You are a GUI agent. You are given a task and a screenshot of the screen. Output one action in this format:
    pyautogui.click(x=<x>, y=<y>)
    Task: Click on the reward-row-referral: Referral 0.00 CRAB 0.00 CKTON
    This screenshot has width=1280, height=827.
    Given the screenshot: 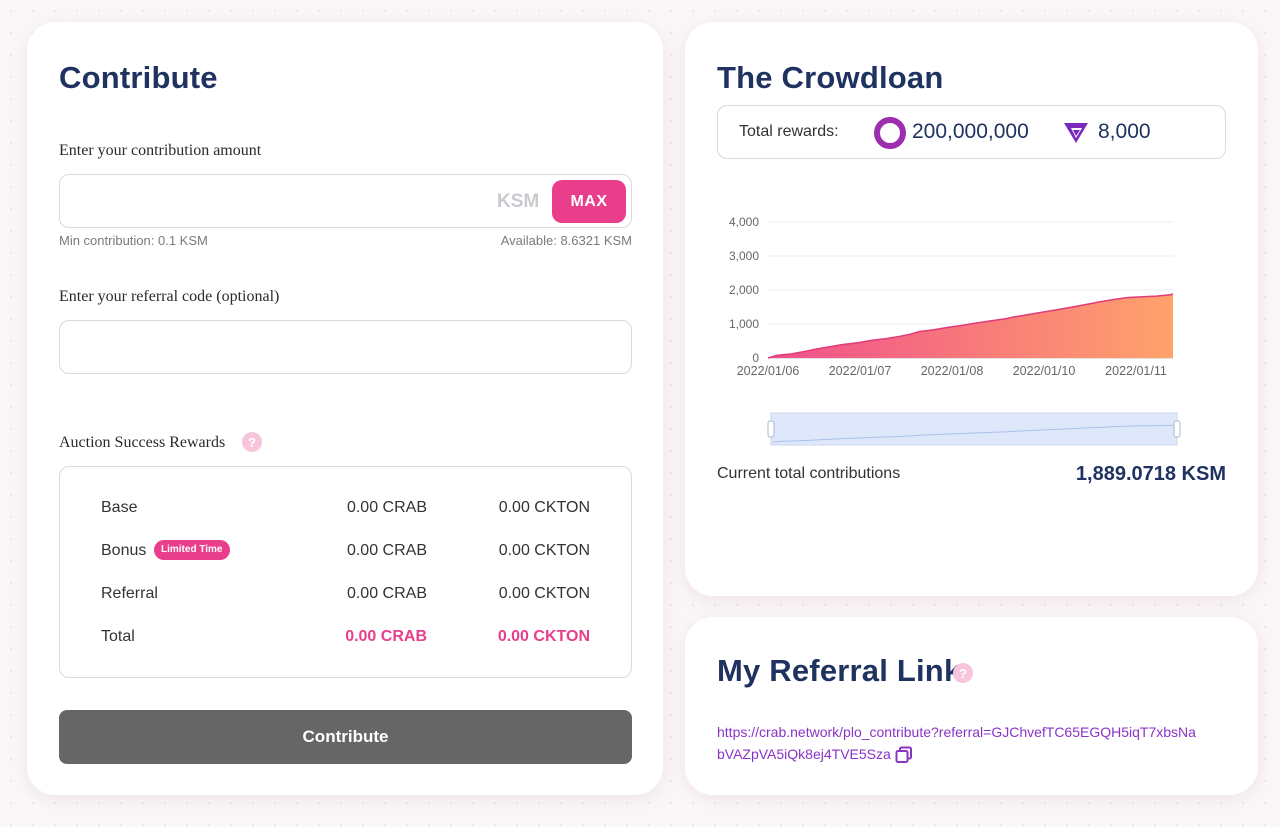 What is the action you would take?
    pyautogui.click(x=345, y=595)
    